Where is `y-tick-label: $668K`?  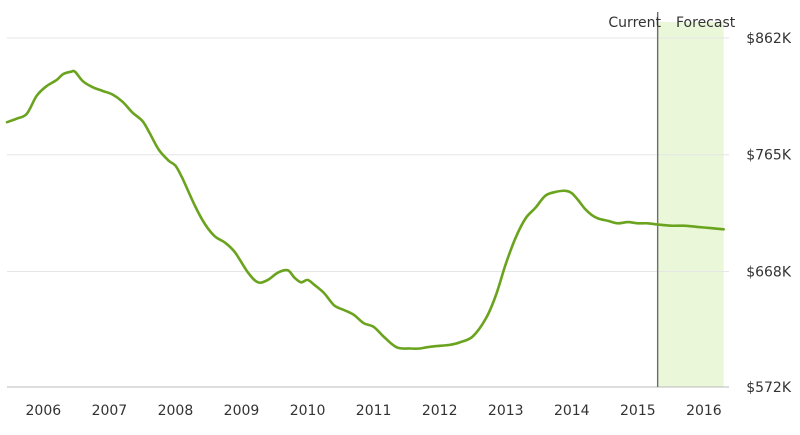
y-tick-label: $668K is located at coordinates (769, 272).